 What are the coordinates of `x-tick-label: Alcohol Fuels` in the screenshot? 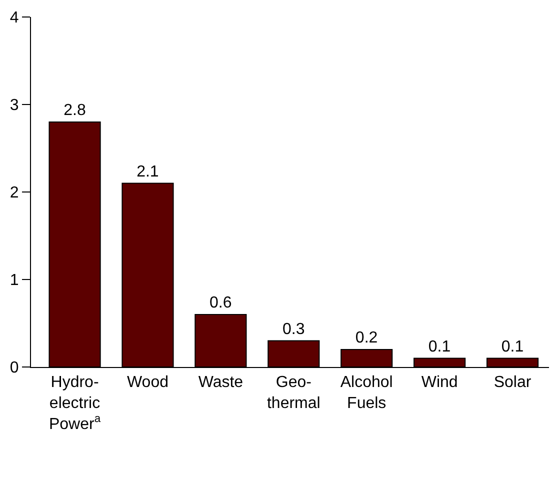 It's located at (366, 393).